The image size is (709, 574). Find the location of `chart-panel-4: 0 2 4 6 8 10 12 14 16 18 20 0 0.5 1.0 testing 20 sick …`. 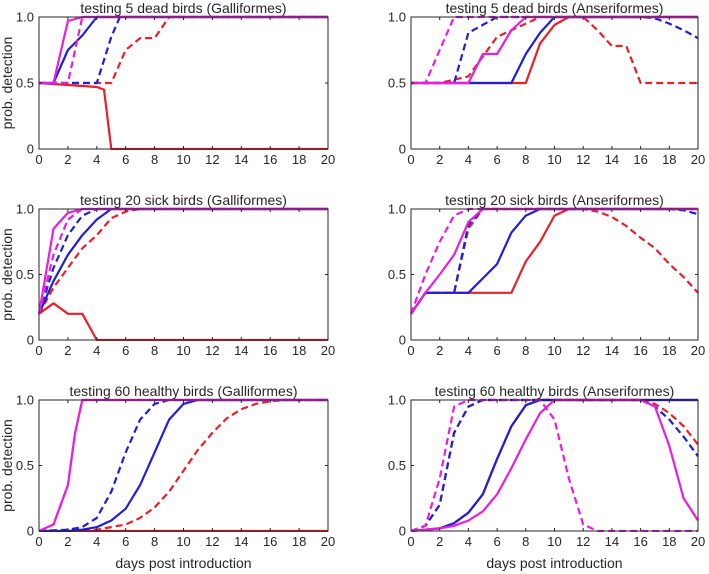

chart-panel-4: 0 2 4 6 8 10 12 14 16 18 20 0 0.5 1.0 testing 20 sick … is located at coordinates (546, 275).